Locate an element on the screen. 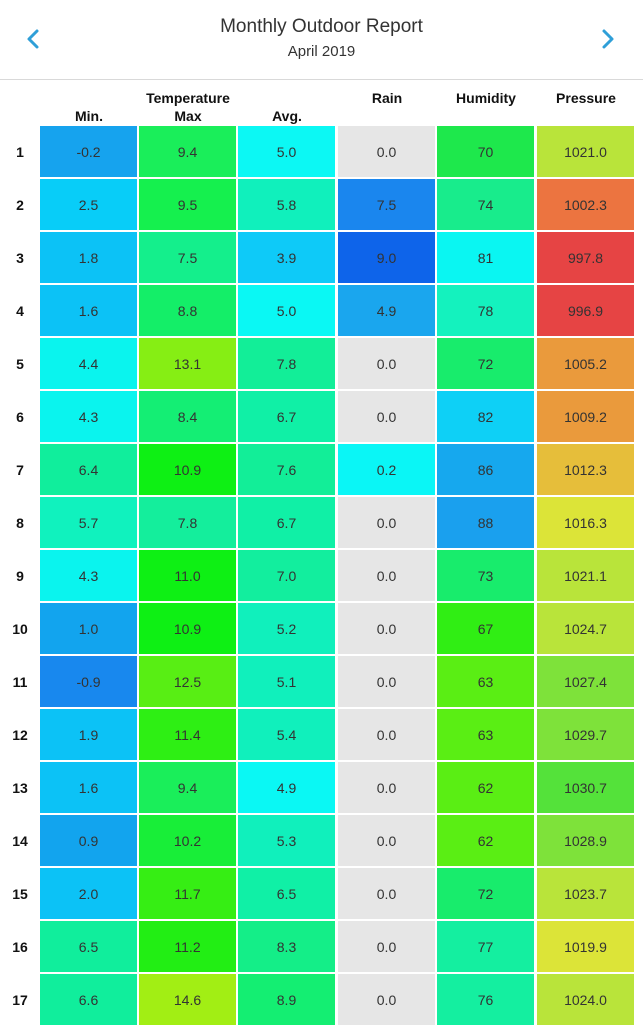 The width and height of the screenshot is (643, 1027). max-cell: 11.7 is located at coordinates (187, 893).